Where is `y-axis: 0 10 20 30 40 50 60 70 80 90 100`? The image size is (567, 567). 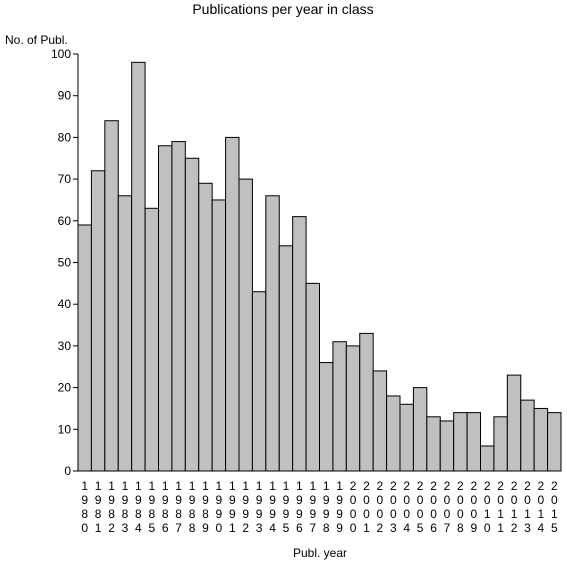
y-axis: 0 10 20 30 40 50 60 70 80 90 100 is located at coordinates (65, 262).